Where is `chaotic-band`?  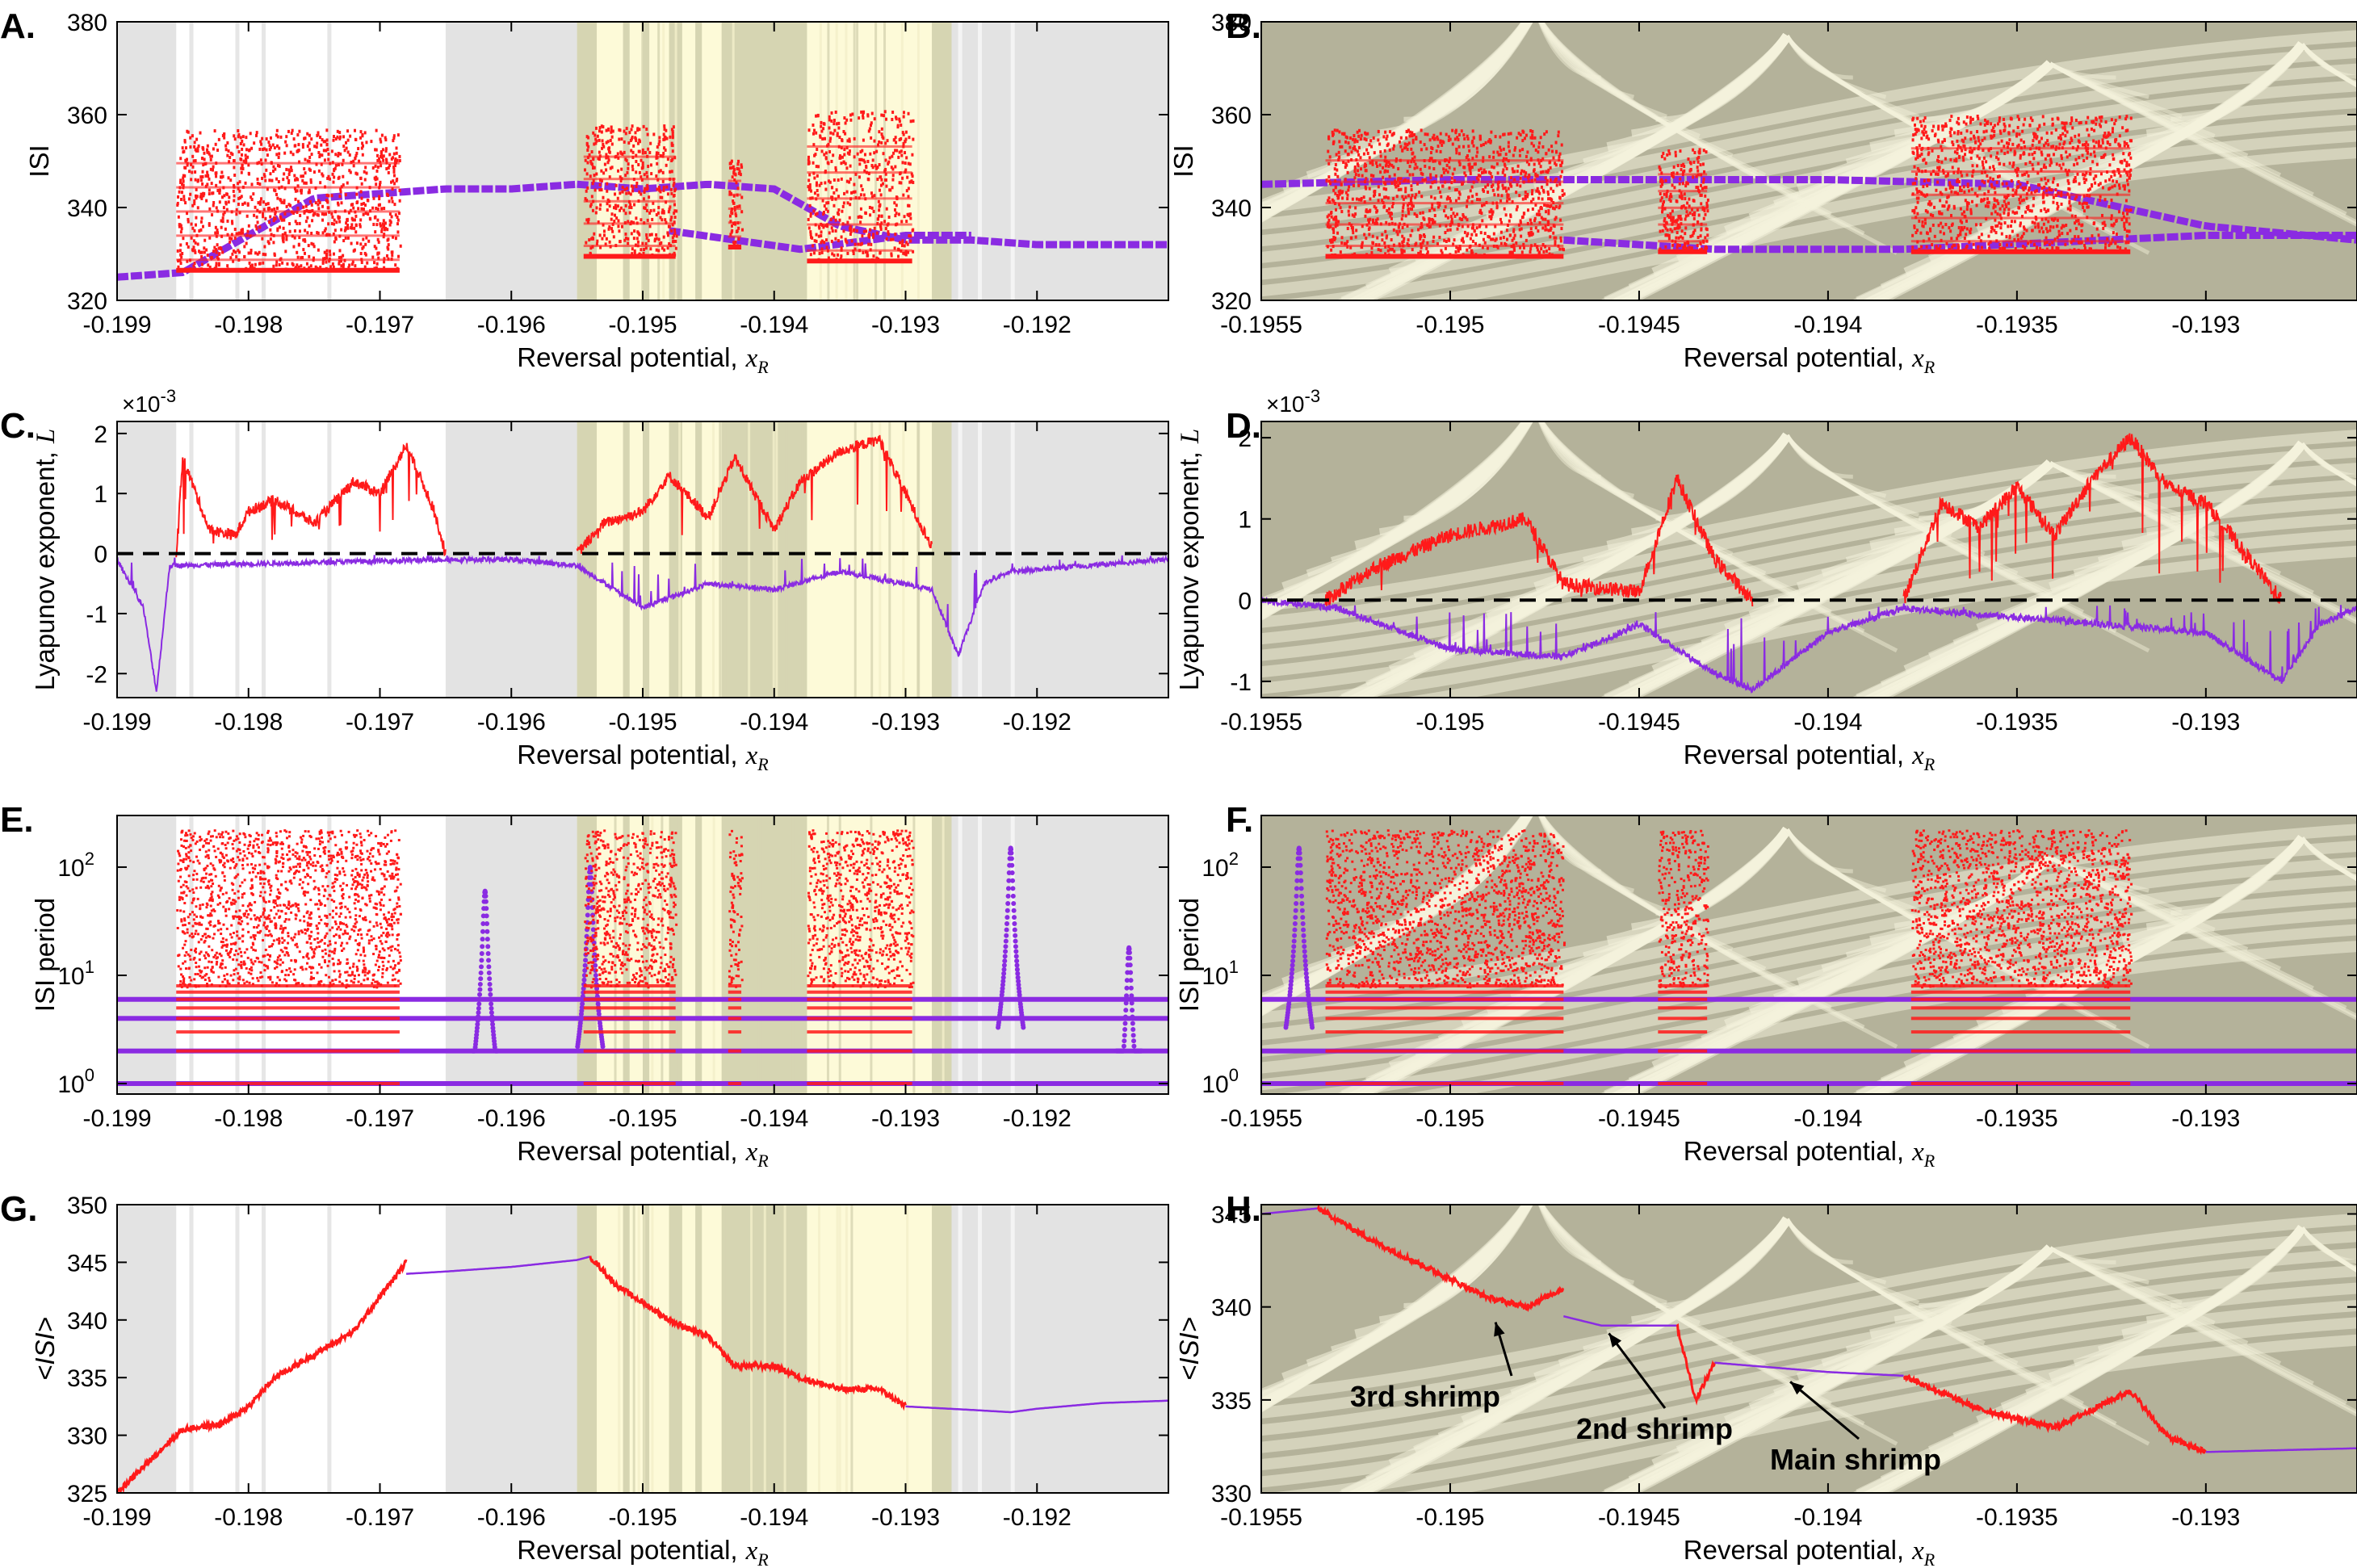
chaotic-band is located at coordinates (2021, 194).